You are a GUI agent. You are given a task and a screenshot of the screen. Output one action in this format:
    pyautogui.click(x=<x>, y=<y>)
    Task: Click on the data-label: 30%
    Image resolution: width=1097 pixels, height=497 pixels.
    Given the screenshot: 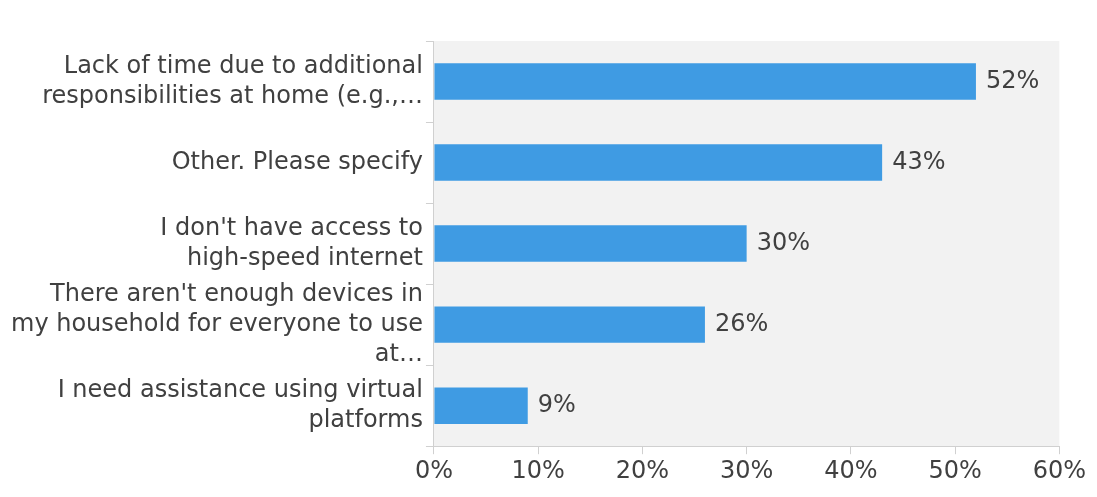 What is the action you would take?
    pyautogui.click(x=783, y=241)
    